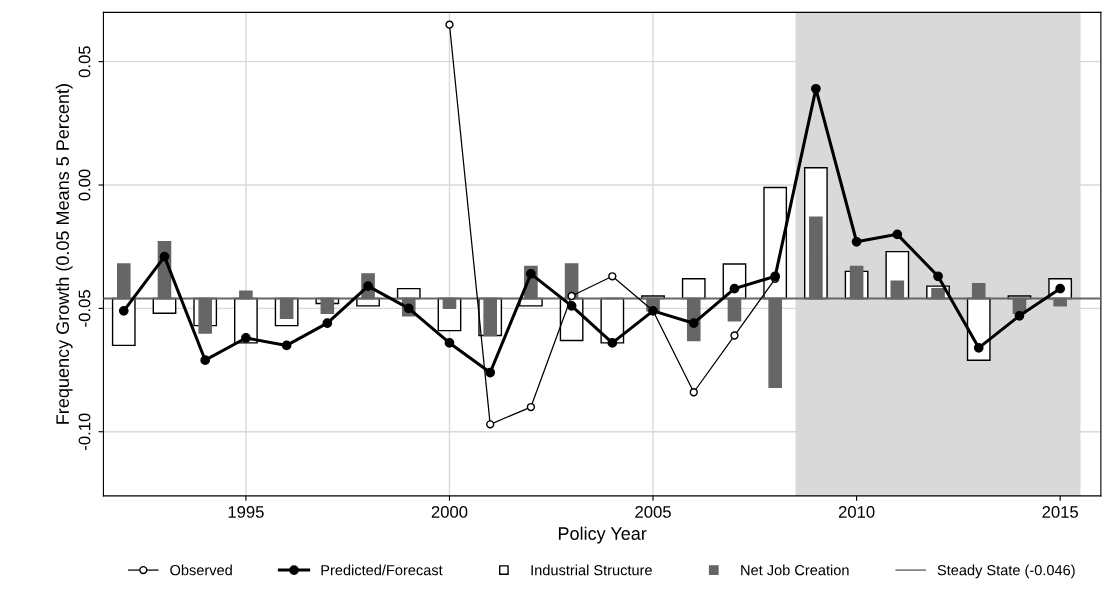  What do you see at coordinates (653, 512) in the screenshot?
I see `x-tick-label: 2005` at bounding box center [653, 512].